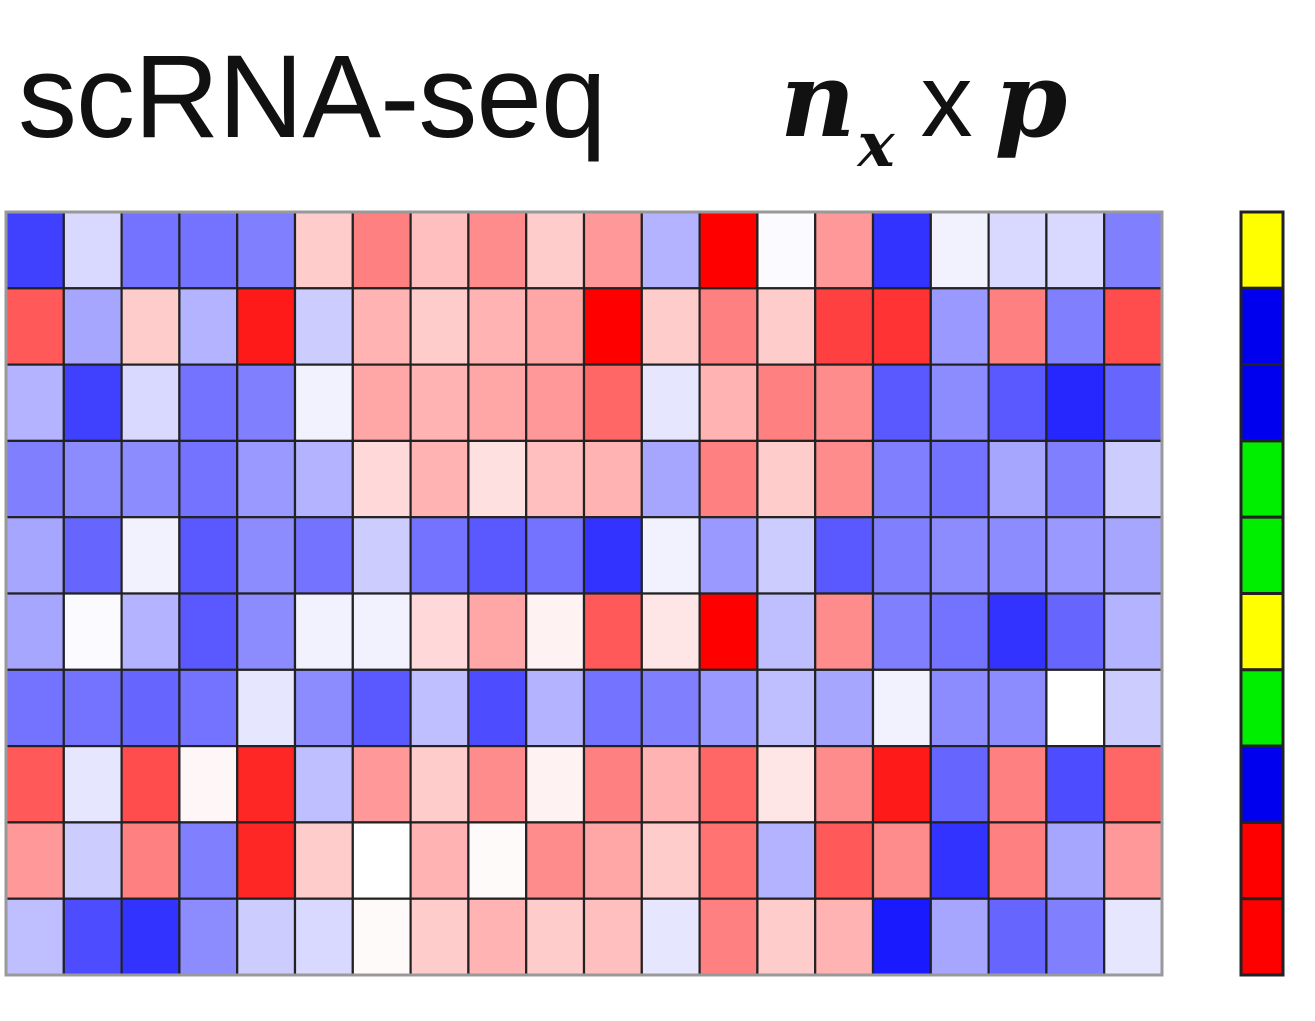 This screenshot has width=1315, height=1021. Describe the element at coordinates (946, 101) in the screenshot. I see `formula-times: x` at that location.